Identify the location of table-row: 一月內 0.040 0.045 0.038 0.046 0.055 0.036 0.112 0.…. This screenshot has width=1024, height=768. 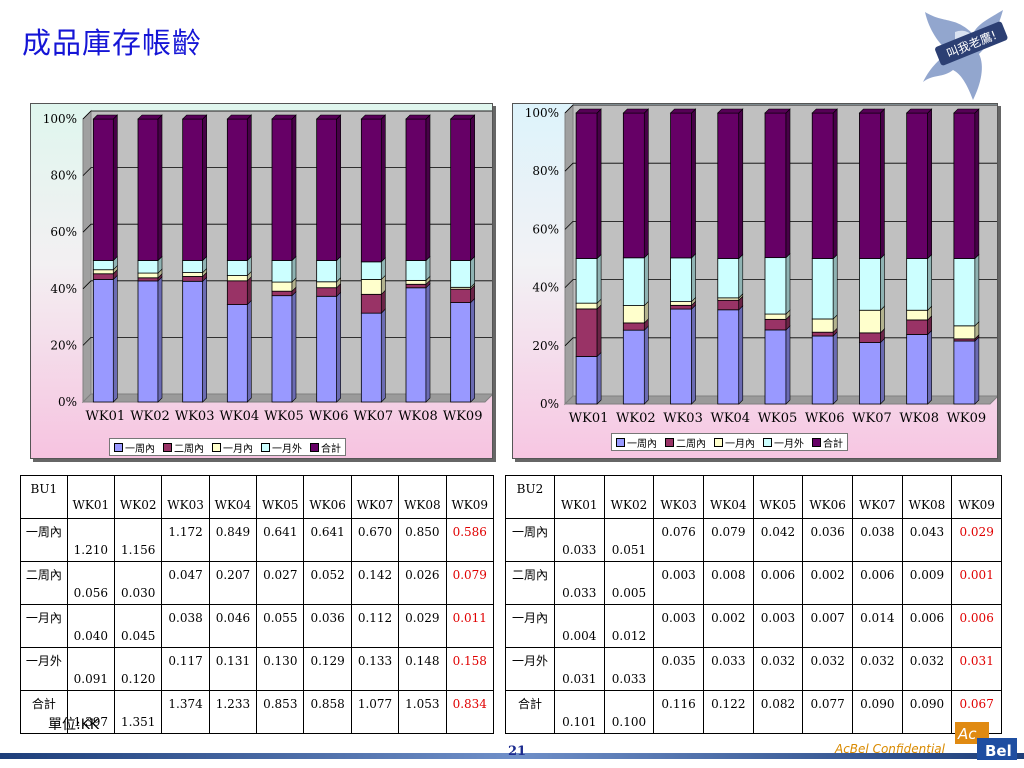
(257, 626).